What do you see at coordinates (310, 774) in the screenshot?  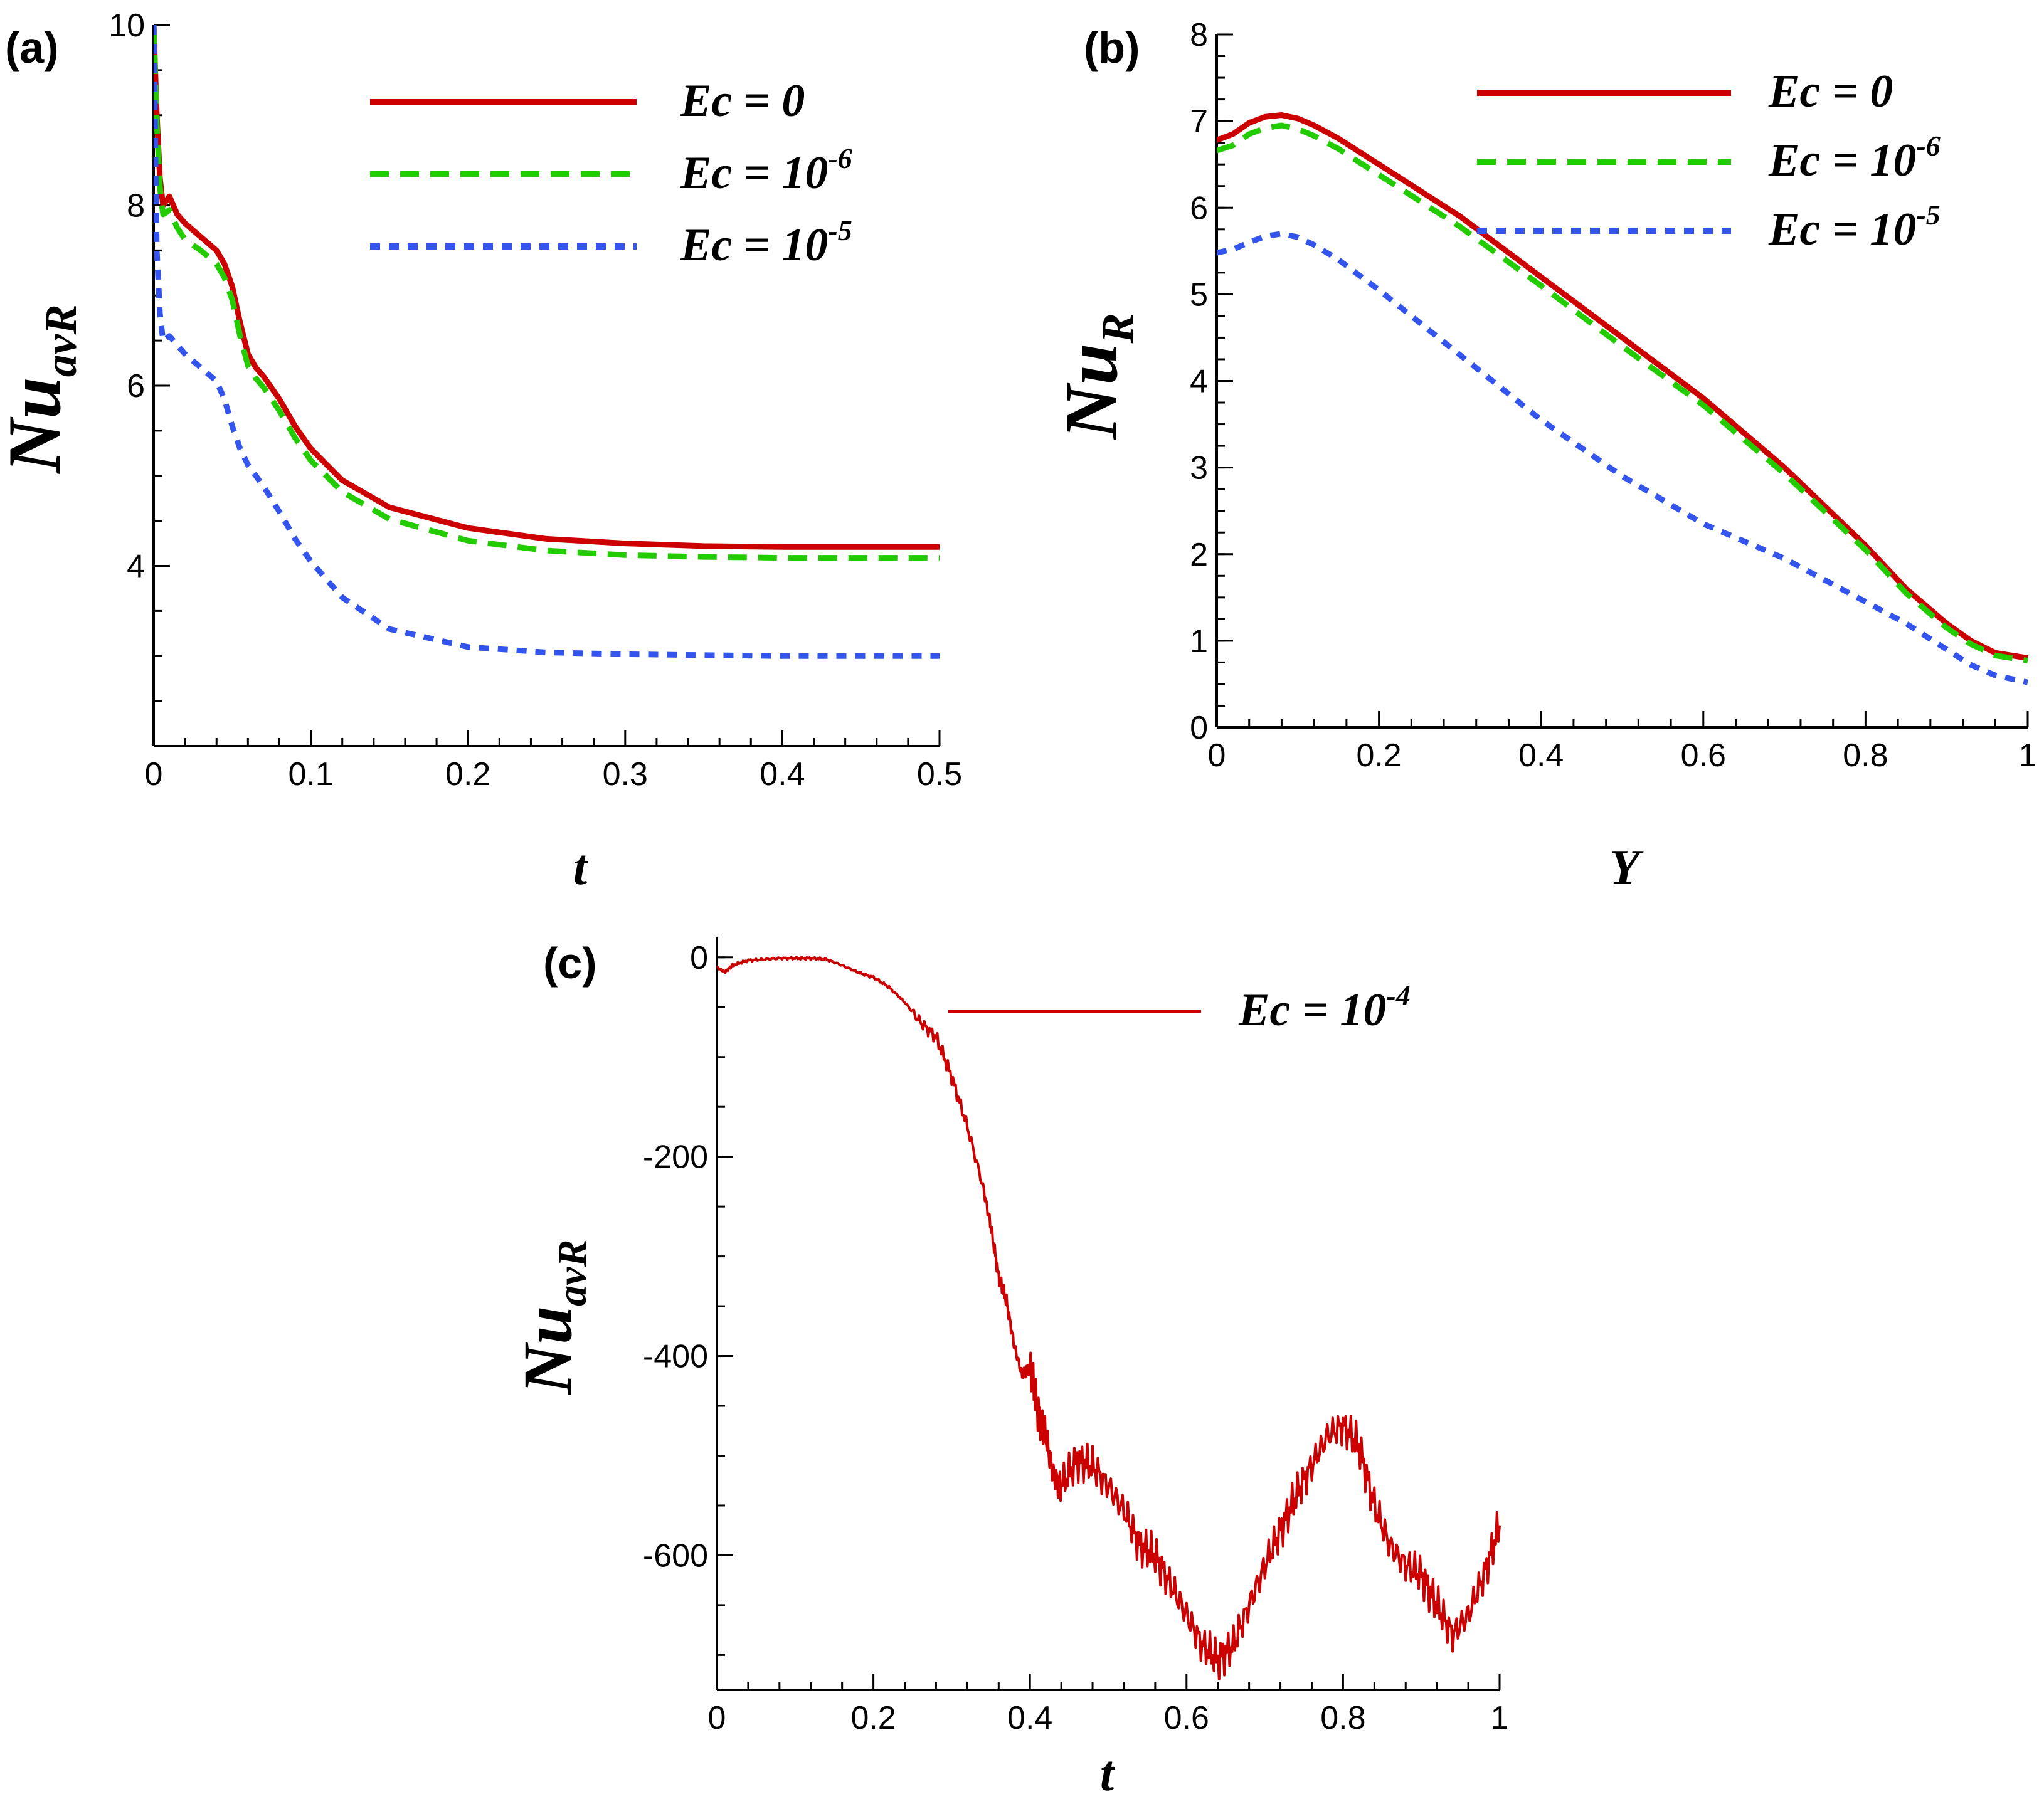 I see `x-tick-label: 0.1` at bounding box center [310, 774].